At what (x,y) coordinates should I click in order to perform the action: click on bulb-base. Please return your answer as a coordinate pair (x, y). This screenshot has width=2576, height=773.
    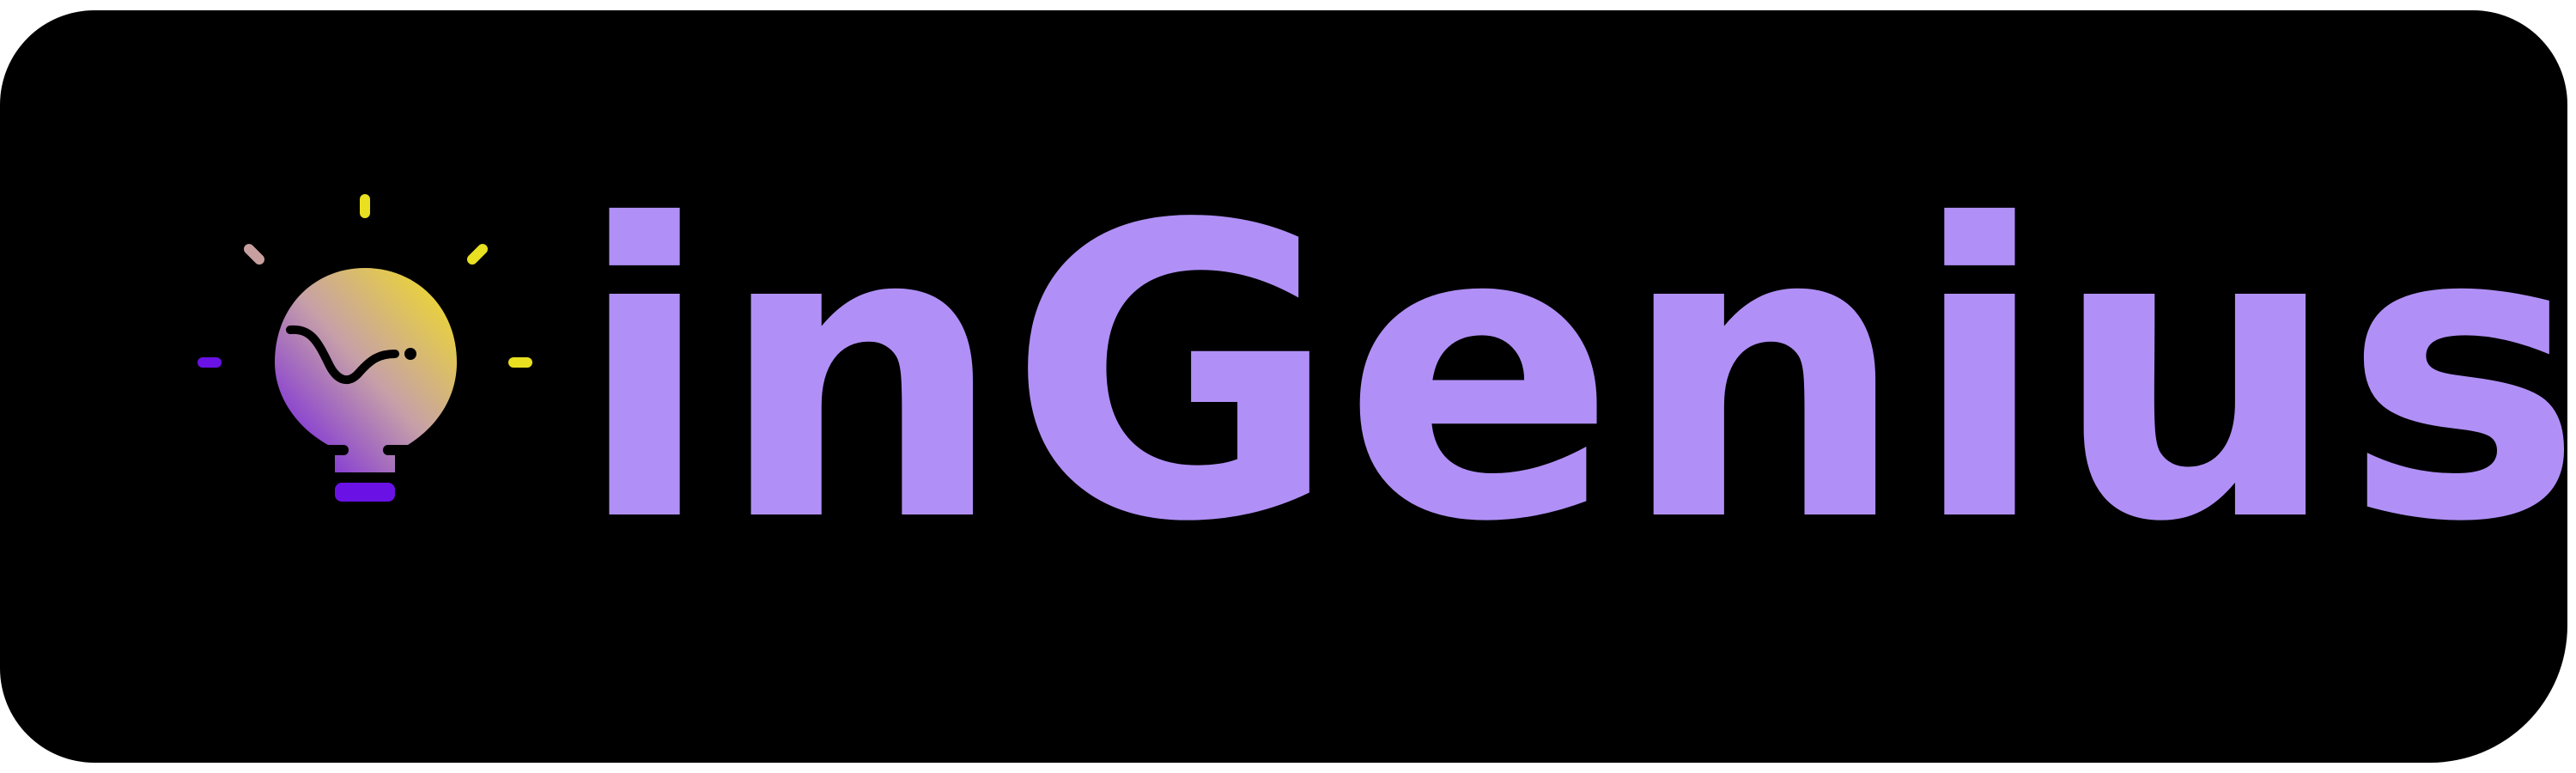
    Looking at the image, I should click on (365, 492).